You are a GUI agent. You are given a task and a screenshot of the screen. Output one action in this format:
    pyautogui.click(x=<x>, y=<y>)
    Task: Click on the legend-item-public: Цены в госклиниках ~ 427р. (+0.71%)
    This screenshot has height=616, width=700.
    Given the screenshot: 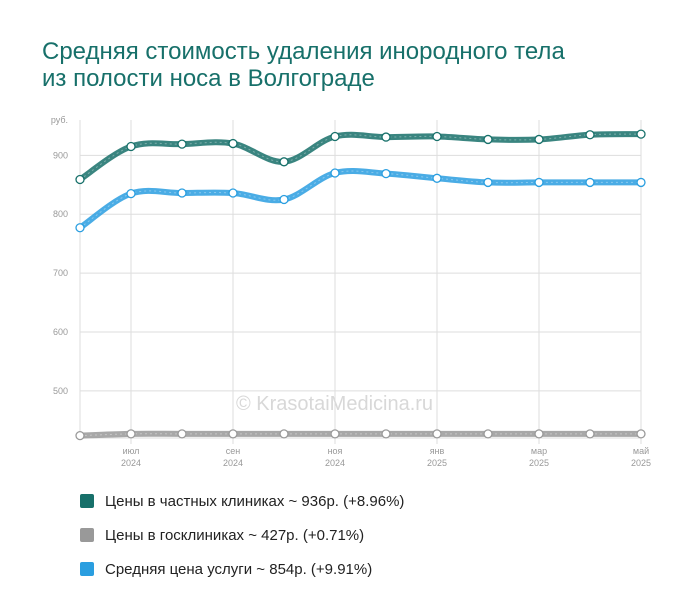 What is the action you would take?
    pyautogui.click(x=242, y=535)
    